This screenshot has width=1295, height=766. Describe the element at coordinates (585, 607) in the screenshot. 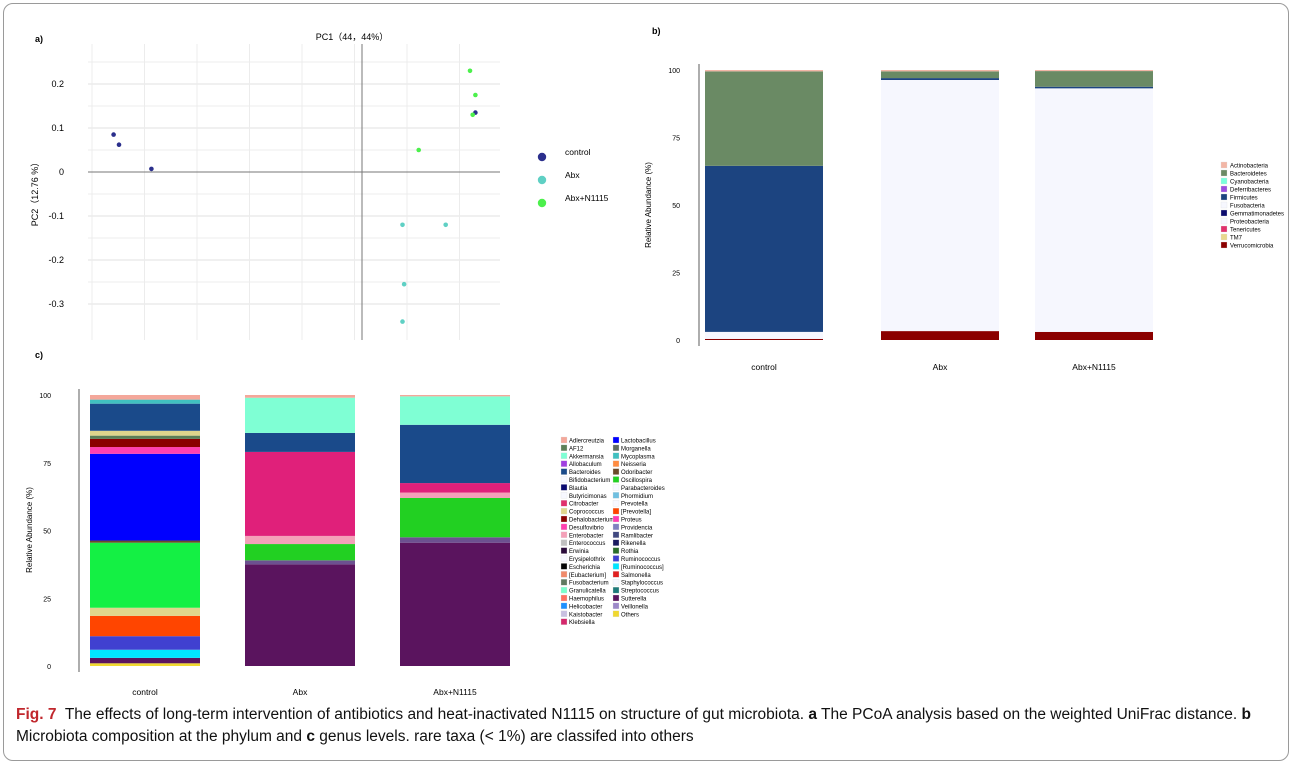

I see `panel-c-legend-label: Helicobacter` at that location.